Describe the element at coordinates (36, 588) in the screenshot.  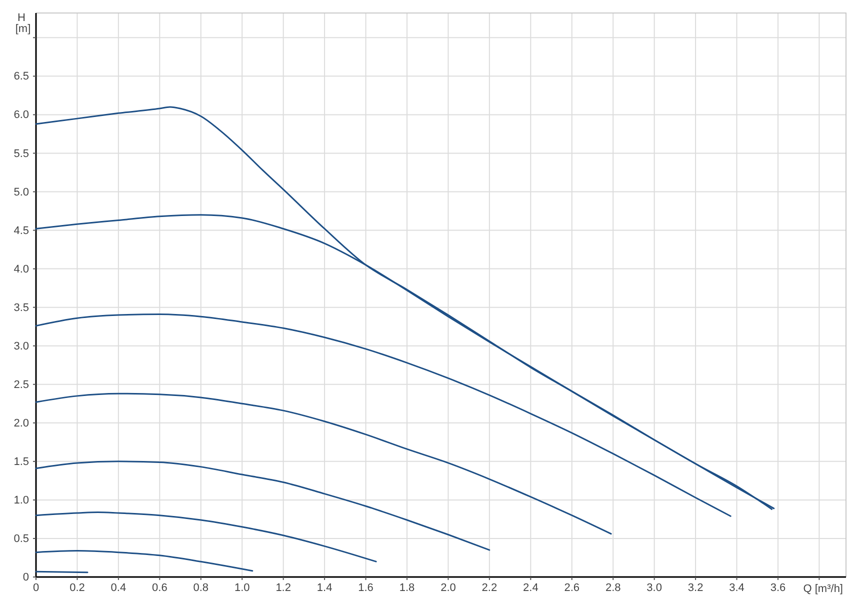
I see `x-tick-label: 0` at that location.